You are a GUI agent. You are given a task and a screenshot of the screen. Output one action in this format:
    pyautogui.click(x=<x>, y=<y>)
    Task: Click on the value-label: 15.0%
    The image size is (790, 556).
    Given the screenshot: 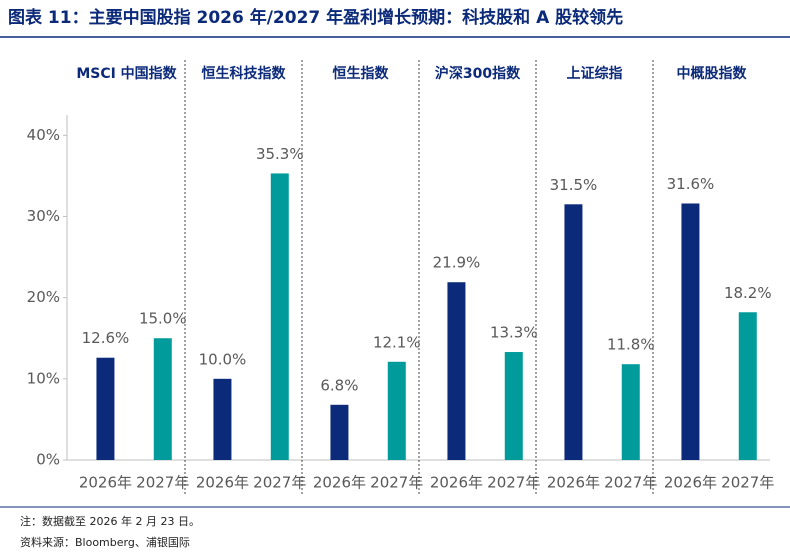 What is the action you would take?
    pyautogui.click(x=163, y=319)
    